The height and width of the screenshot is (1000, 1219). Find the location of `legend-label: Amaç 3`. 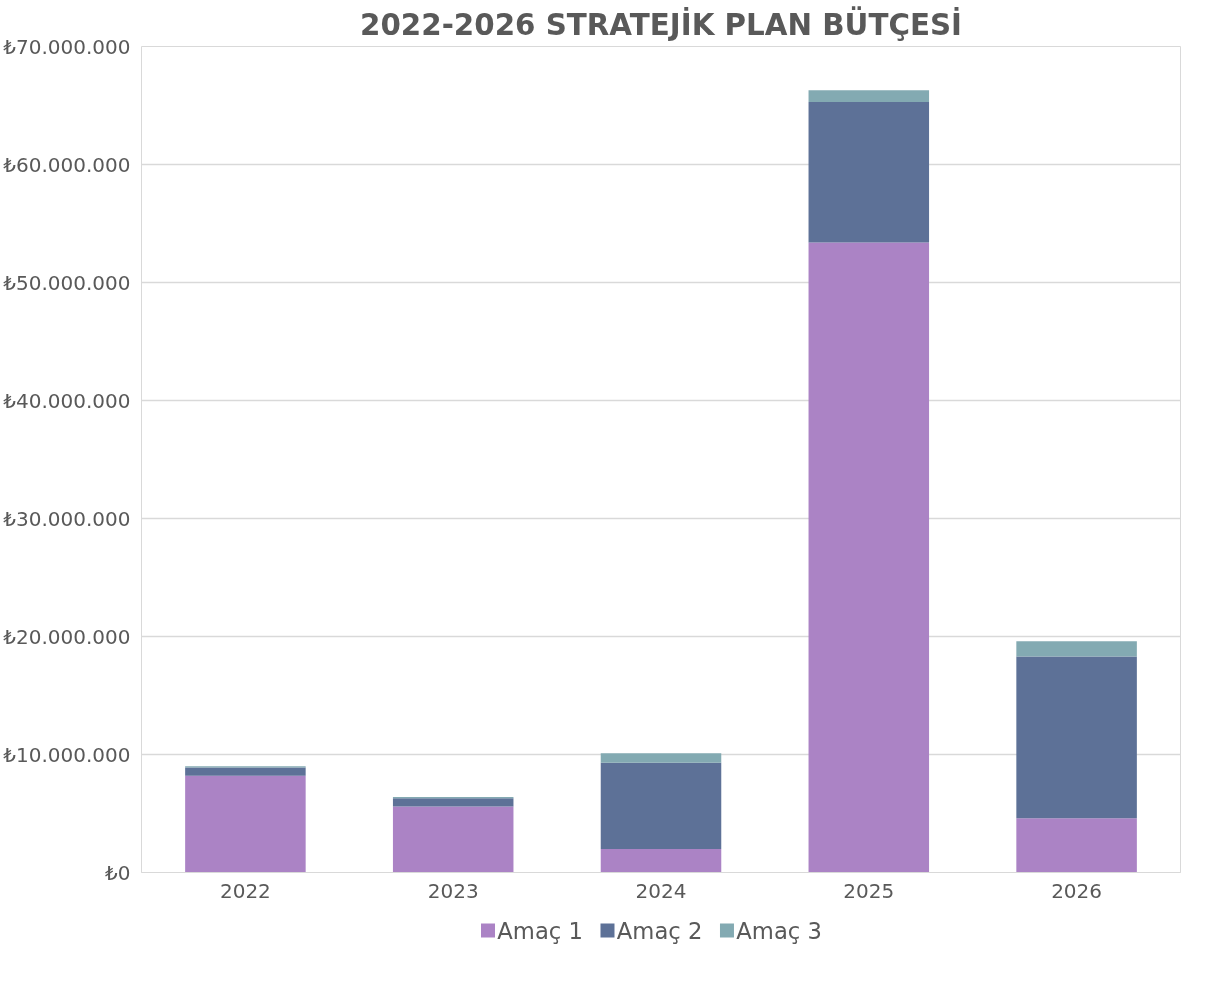

legend-label: Amaç 3 is located at coordinates (779, 930).